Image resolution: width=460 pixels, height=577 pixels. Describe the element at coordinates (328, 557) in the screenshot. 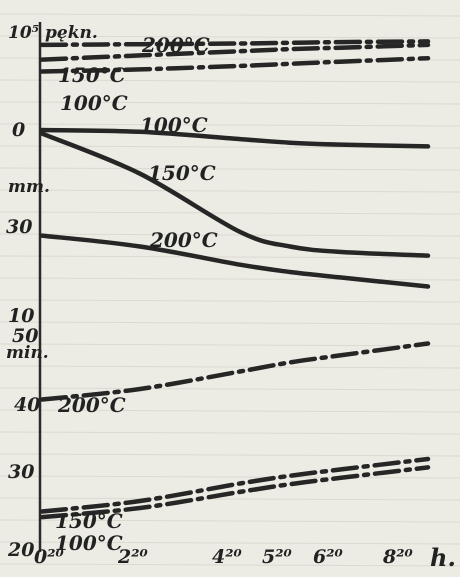

I see `x-tick-label: 6²⁰` at that location.